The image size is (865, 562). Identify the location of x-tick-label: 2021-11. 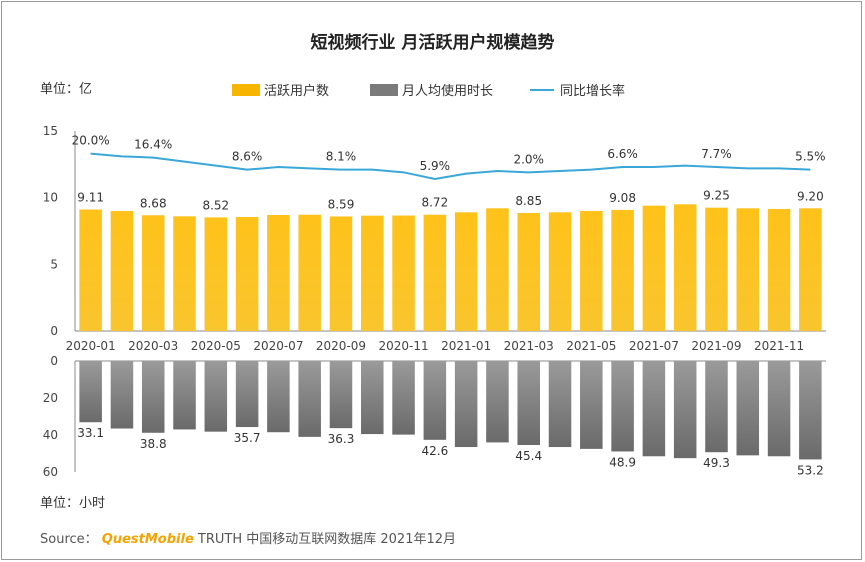
(779, 346).